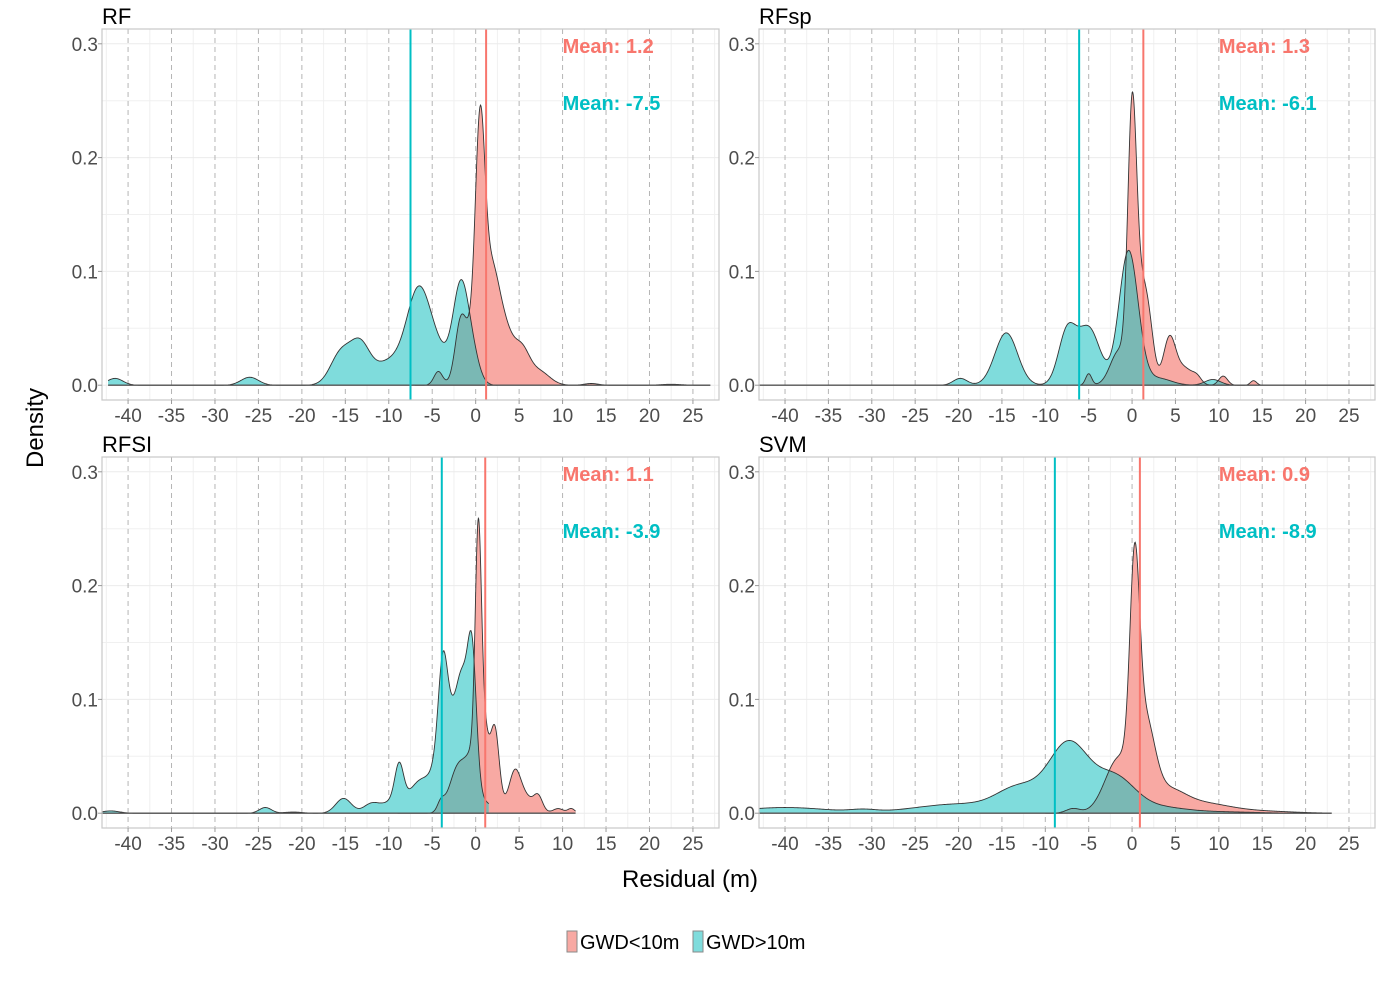 This screenshot has height=985, width=1379. I want to click on mean-label-gwd-over-10m: Mean: -8.9, so click(1268, 532).